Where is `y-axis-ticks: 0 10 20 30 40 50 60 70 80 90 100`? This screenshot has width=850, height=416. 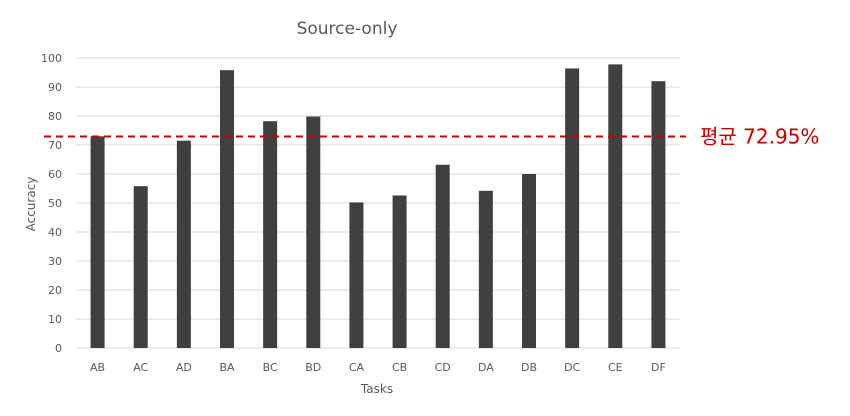 y-axis-ticks: 0 10 20 30 40 50 60 70 80 90 100 is located at coordinates (51, 203).